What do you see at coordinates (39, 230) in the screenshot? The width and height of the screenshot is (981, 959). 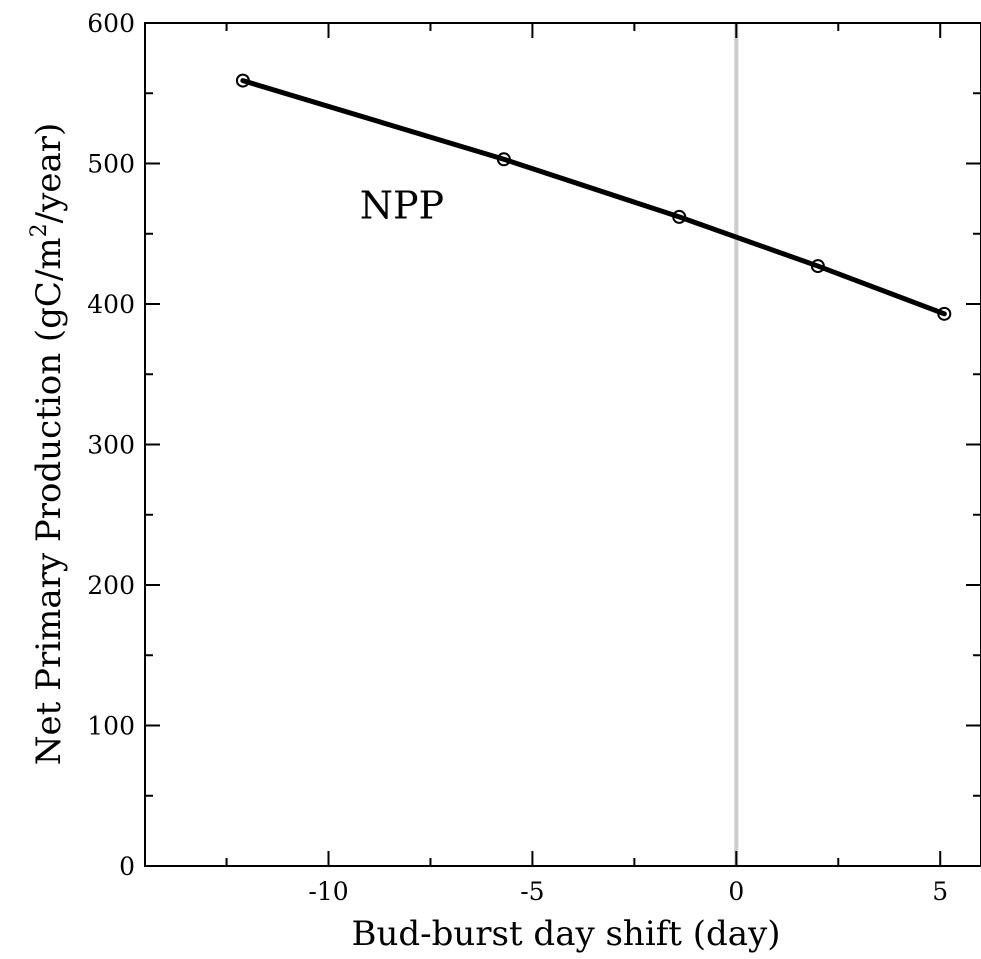 I see `y-axis-title-superscript: 2` at bounding box center [39, 230].